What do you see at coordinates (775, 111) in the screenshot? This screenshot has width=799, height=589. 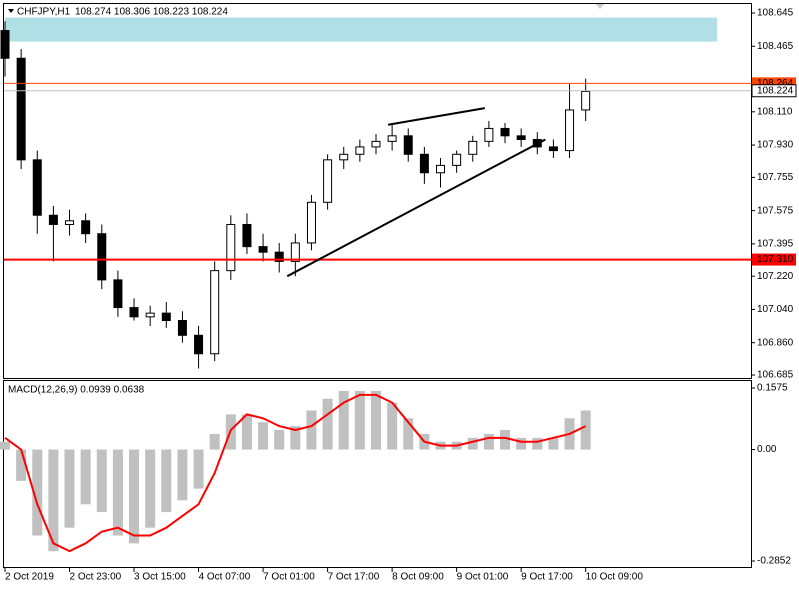 I see `y-tick-label: 108.110` at bounding box center [775, 111].